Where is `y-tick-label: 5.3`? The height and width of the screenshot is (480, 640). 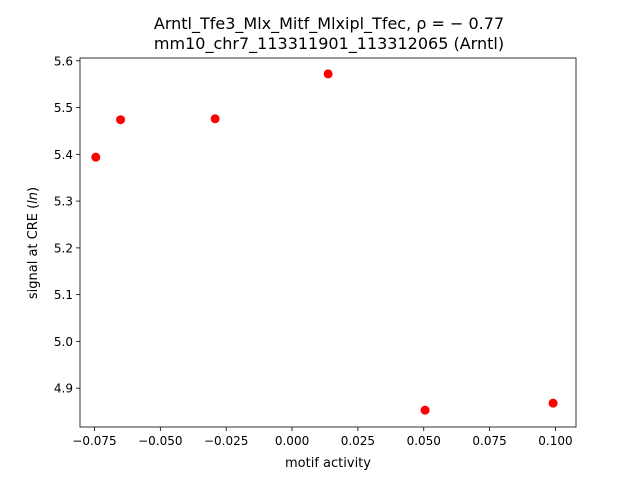 y-tick-label: 5.3 is located at coordinates (63, 202).